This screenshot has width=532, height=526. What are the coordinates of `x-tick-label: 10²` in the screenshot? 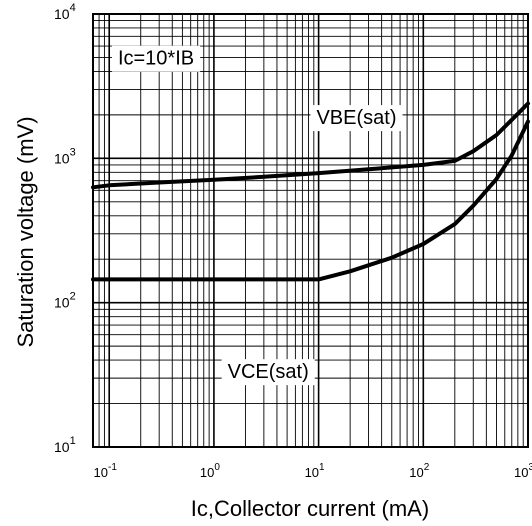 It's located at (419, 471).